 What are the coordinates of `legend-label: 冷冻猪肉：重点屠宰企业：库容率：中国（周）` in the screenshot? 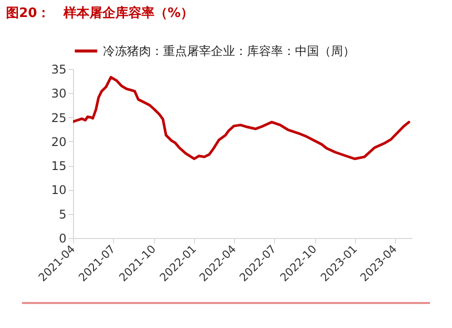 It's located at (229, 51).